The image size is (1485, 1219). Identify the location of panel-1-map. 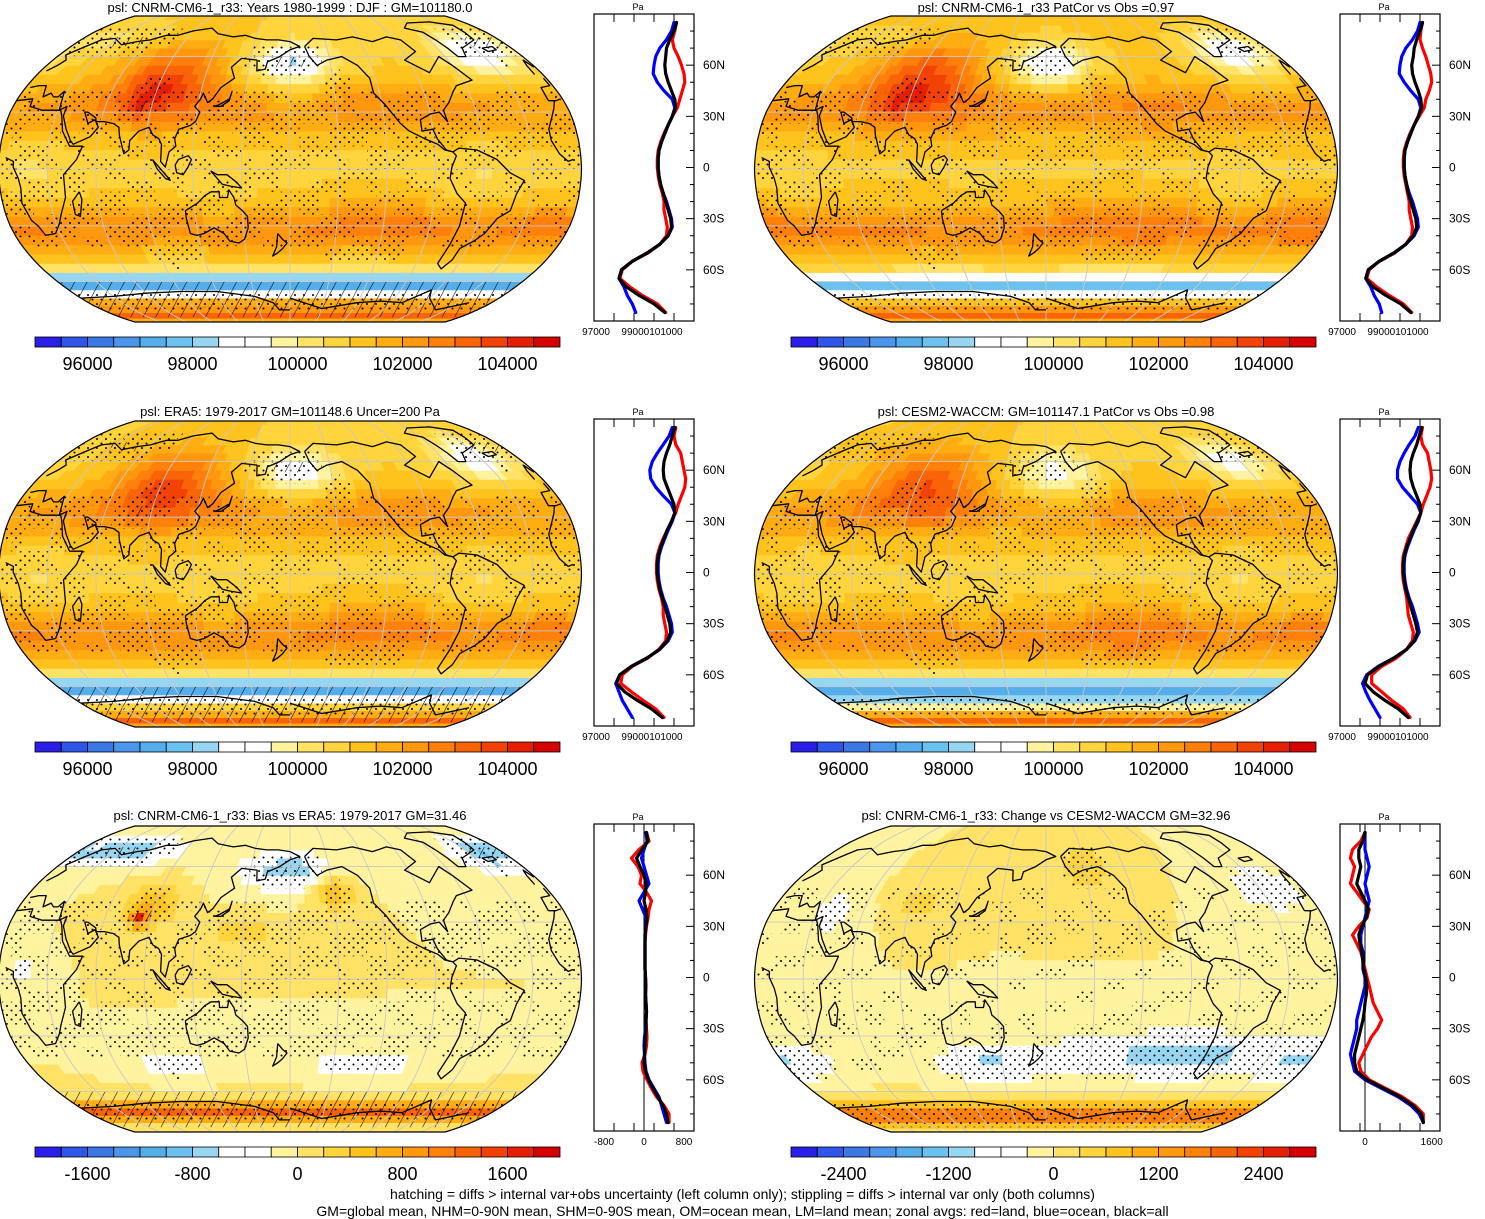
(291, 169).